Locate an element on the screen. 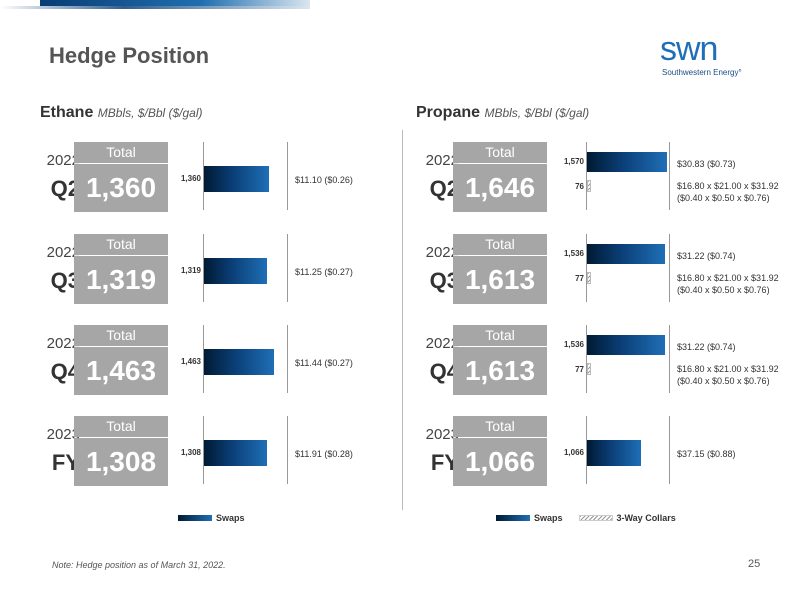  page-title: Hedge Position is located at coordinates (129, 55).